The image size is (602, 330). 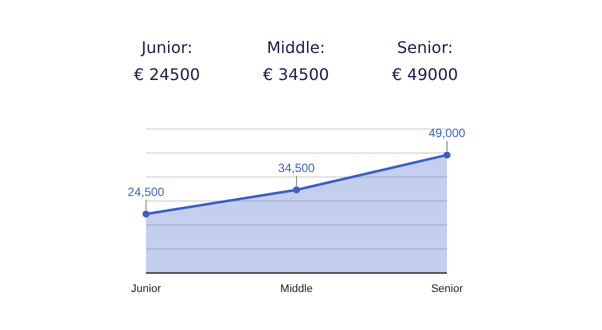 I want to click on x-tick-label: Senior, so click(x=447, y=289).